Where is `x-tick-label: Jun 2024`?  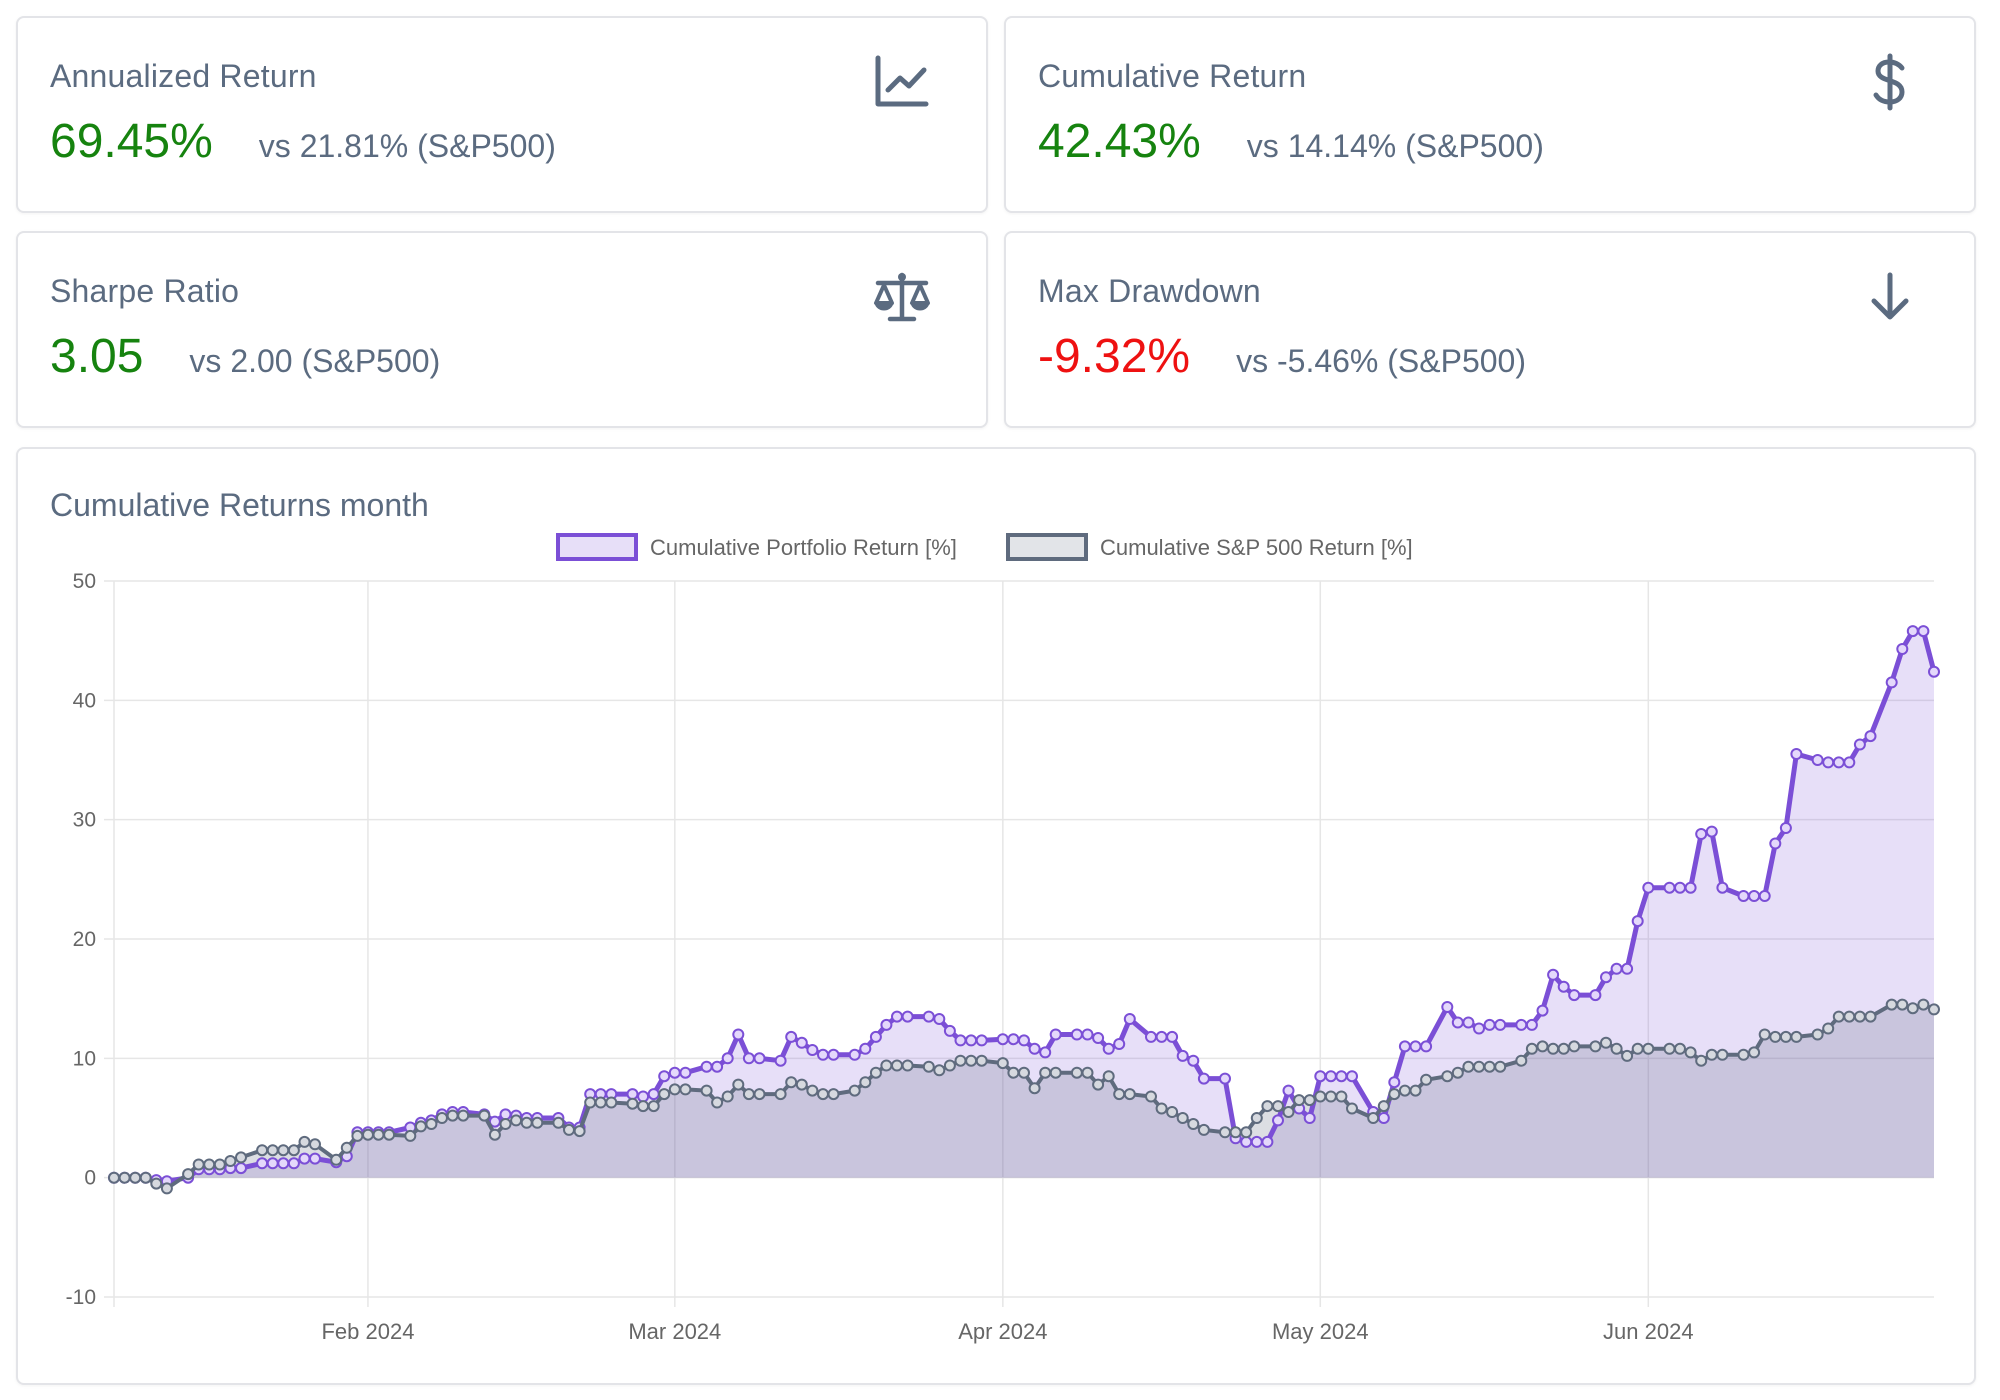 x-tick-label: Jun 2024 is located at coordinates (1648, 1331).